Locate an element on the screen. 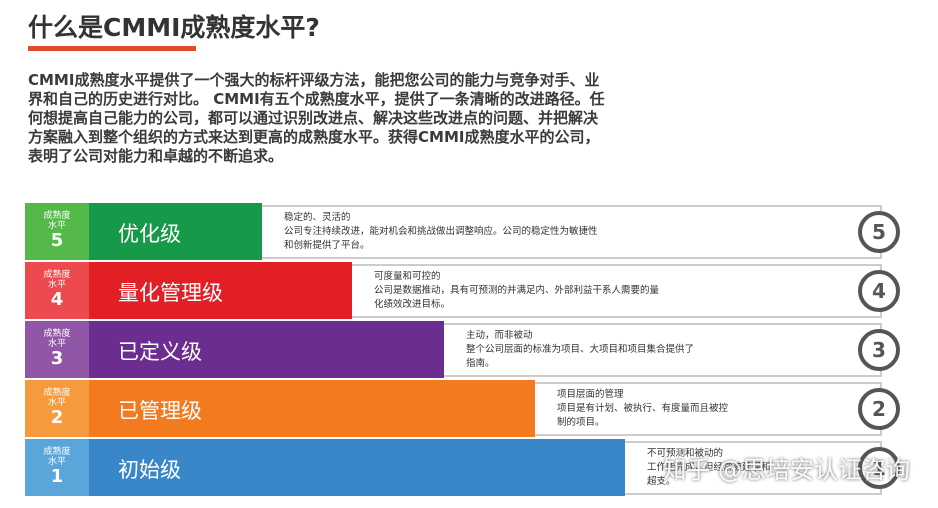  level-number: 4 is located at coordinates (57, 299).